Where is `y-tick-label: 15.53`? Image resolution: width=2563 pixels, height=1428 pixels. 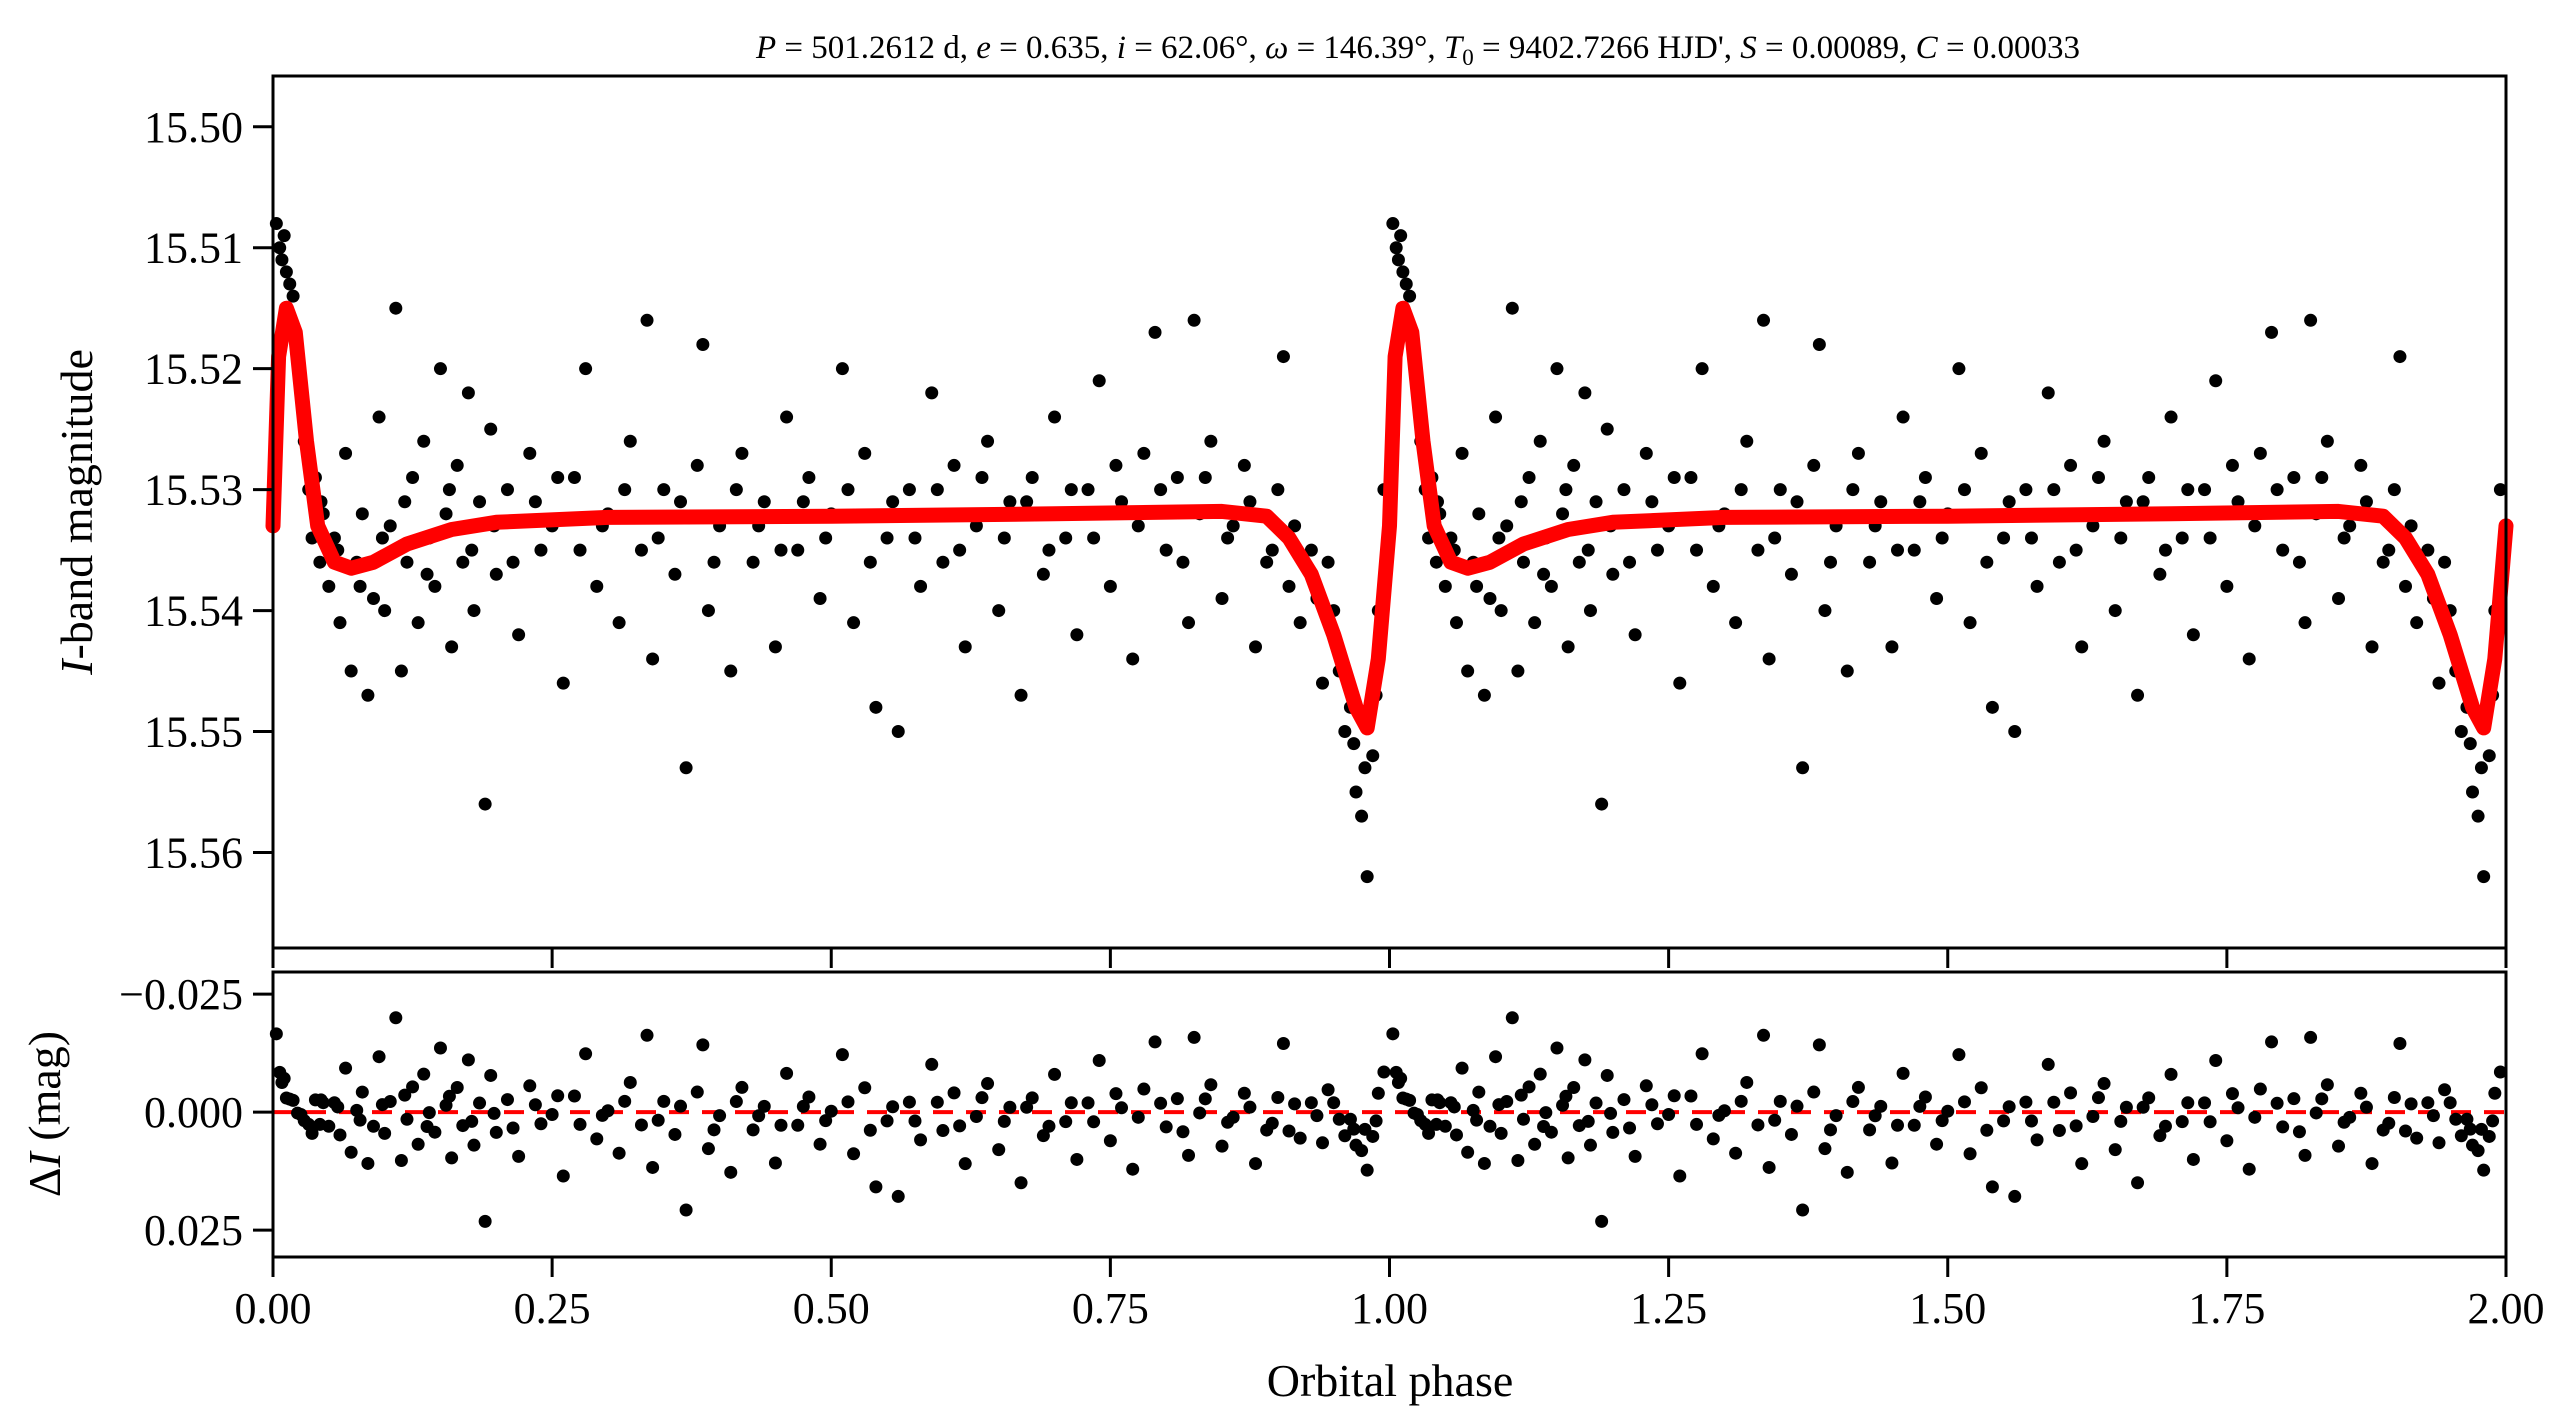
y-tick-label: 15.53 is located at coordinates (193, 490).